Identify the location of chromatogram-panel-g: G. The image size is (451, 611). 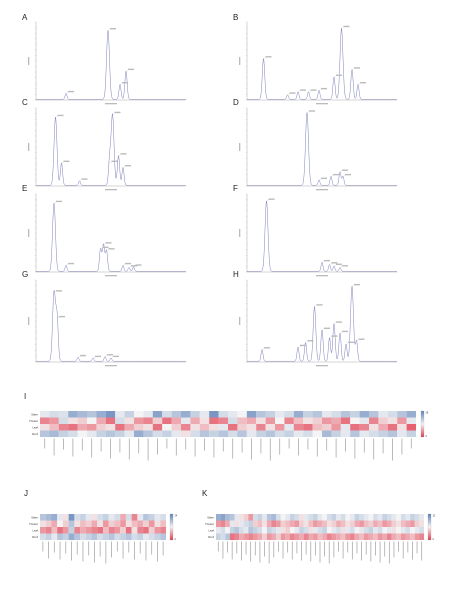
(104, 318).